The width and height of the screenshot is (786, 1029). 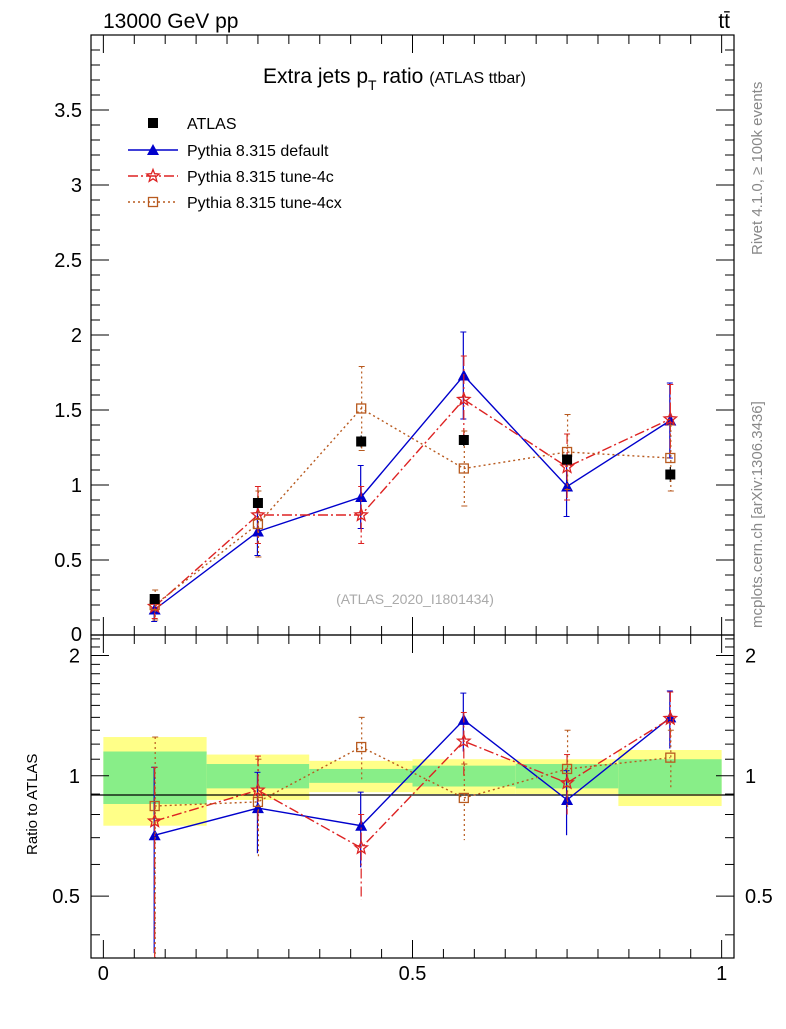 I want to click on ratio-ytick-label-left: 1, so click(x=74, y=777).